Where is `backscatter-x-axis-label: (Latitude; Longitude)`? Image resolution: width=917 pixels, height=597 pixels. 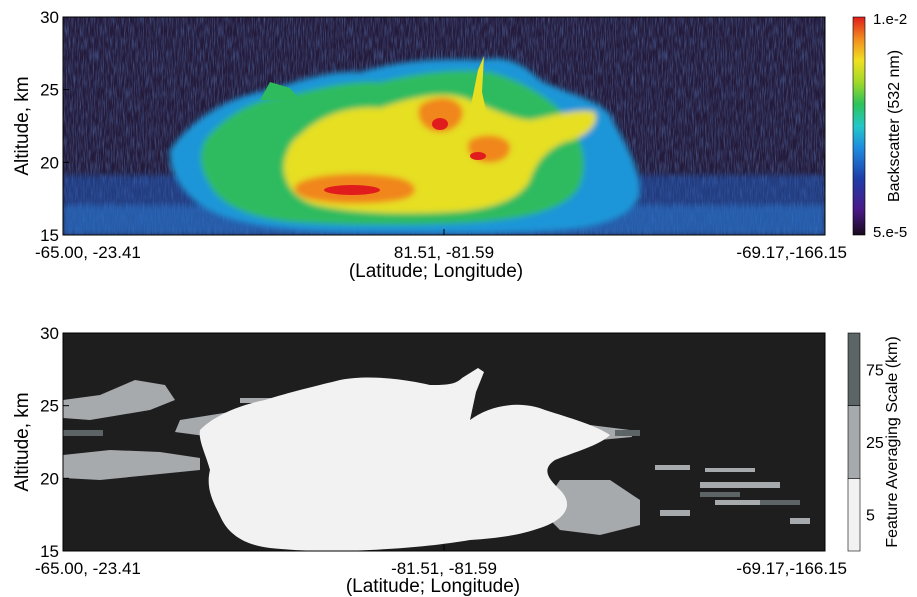
backscatter-x-axis-label: (Latitude; Longitude) is located at coordinates (436, 271).